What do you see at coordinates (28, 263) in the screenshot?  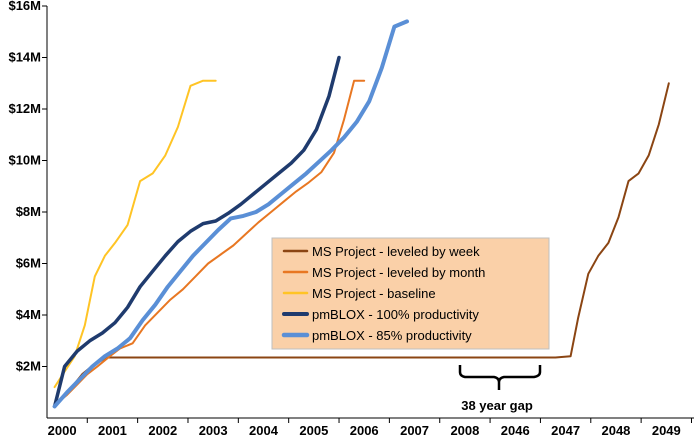 I see `y-tick-label: $6M` at bounding box center [28, 263].